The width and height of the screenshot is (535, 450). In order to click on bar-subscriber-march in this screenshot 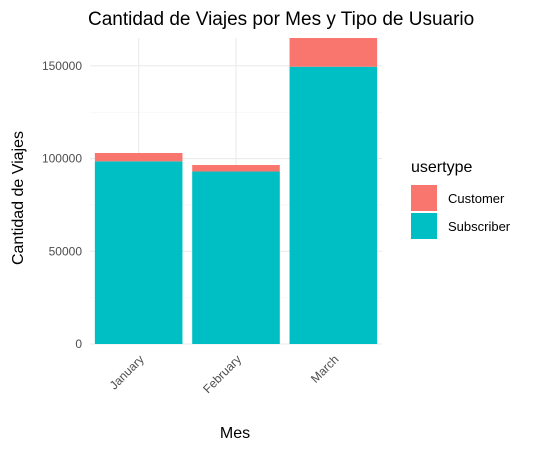, I will do `click(333, 205)`.